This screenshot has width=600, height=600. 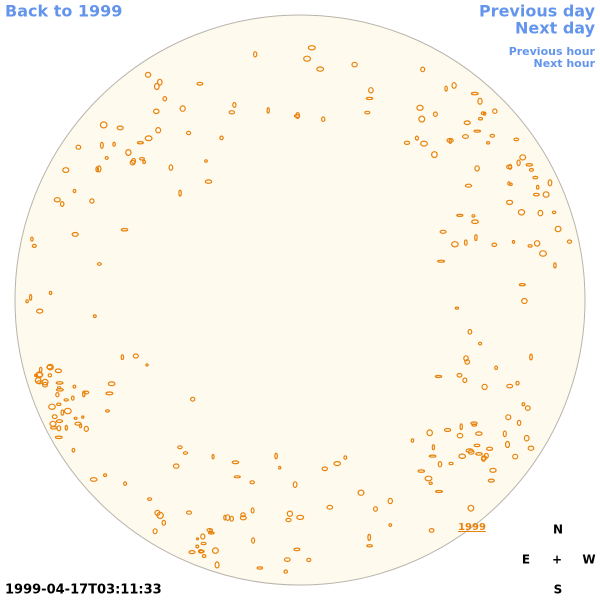 I want to click on previous-day-link: Previous day, so click(x=537, y=11).